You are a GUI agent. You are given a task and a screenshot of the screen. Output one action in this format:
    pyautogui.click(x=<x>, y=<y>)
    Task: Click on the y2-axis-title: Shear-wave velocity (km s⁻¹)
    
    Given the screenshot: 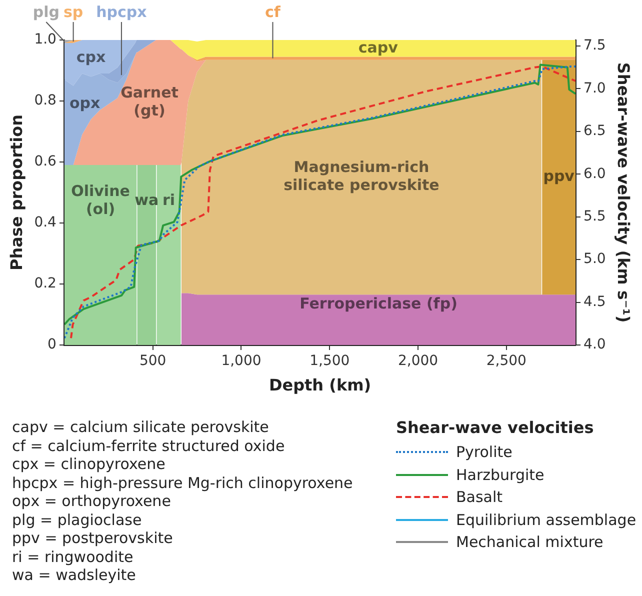 What is the action you would take?
    pyautogui.click(x=624, y=192)
    